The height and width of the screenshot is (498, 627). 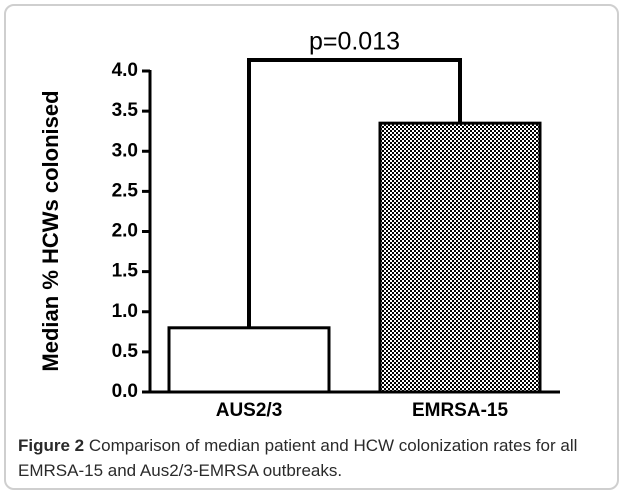 What do you see at coordinates (125, 70) in the screenshot?
I see `y-tick-label: 4.0` at bounding box center [125, 70].